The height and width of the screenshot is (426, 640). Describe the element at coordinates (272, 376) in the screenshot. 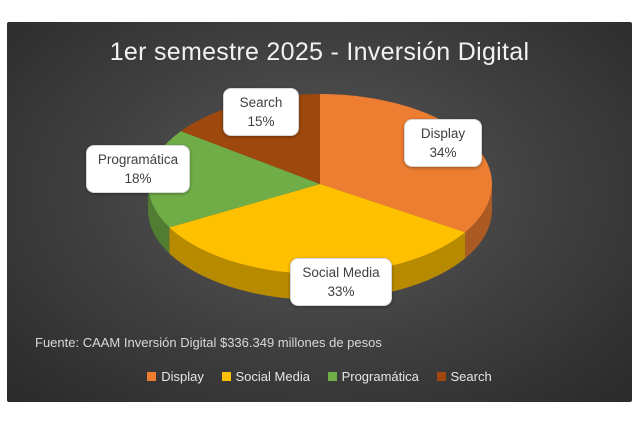

I see `legend-label-social-media: Social Media` at that location.